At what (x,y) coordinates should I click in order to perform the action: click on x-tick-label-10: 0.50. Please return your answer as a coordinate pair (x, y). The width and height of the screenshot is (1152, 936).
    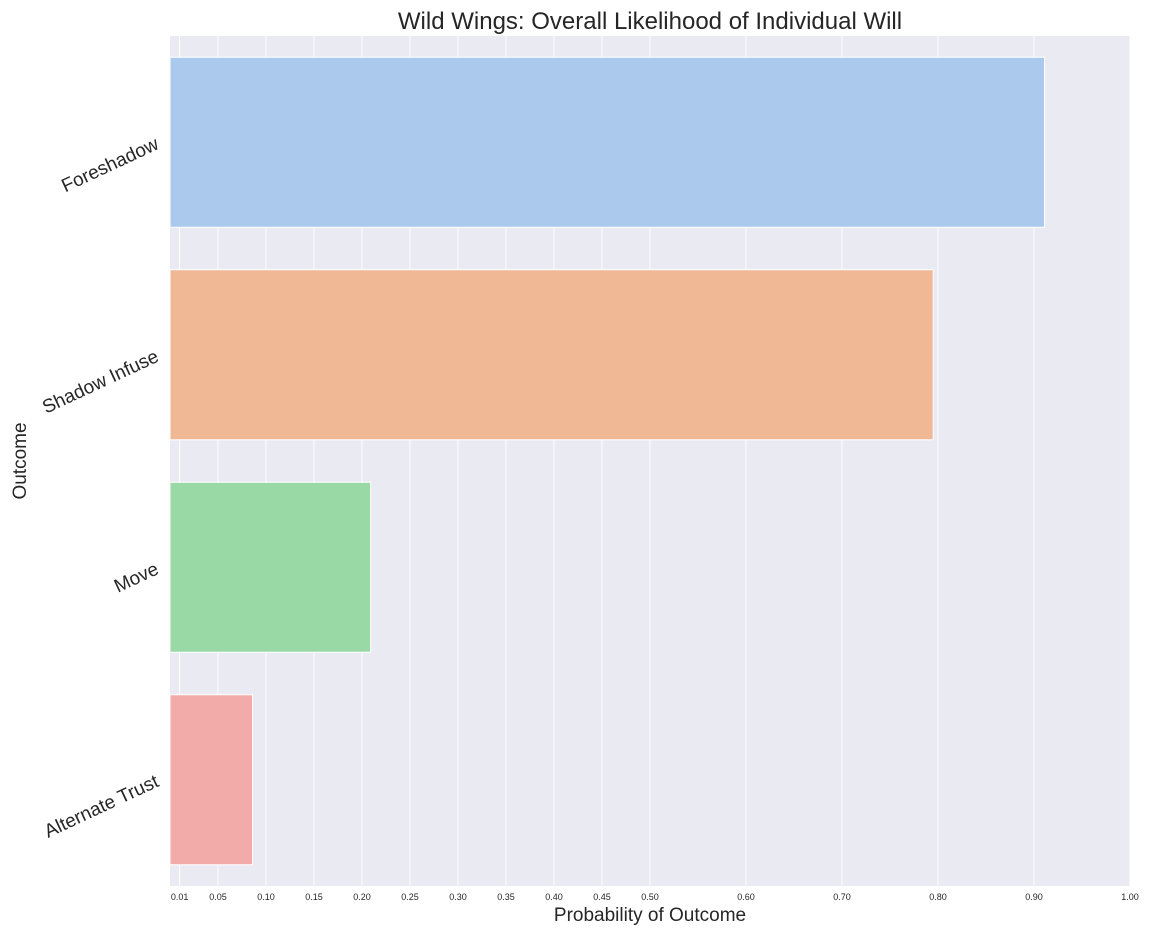
    Looking at the image, I should click on (650, 897).